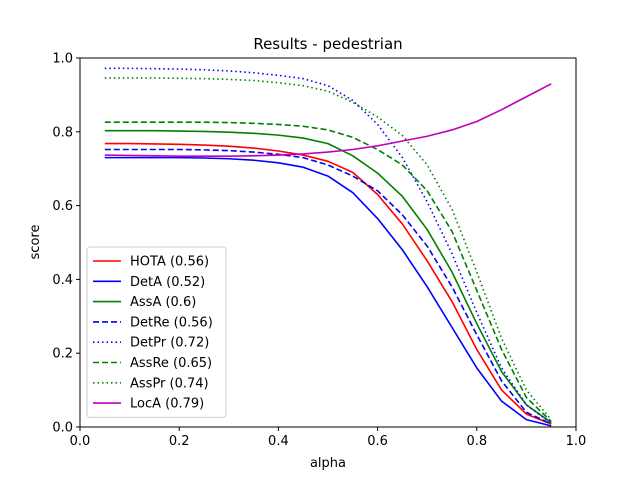 The height and width of the screenshot is (480, 640). Describe the element at coordinates (62, 59) in the screenshot. I see `y-tick-label: 1.0` at that location.